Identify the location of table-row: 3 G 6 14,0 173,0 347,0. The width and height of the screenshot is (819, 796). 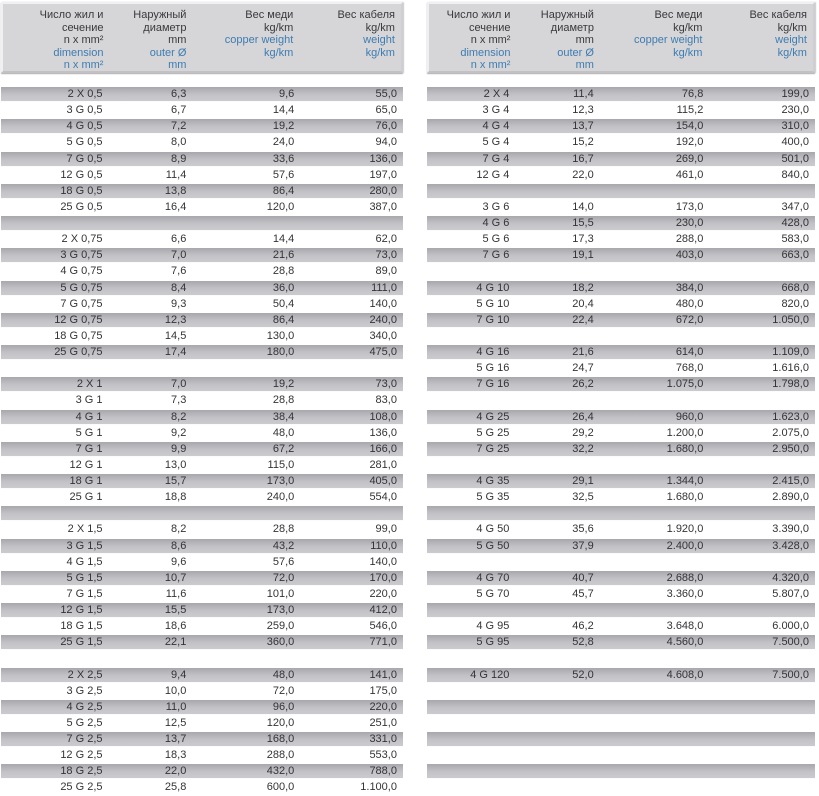
(621, 207).